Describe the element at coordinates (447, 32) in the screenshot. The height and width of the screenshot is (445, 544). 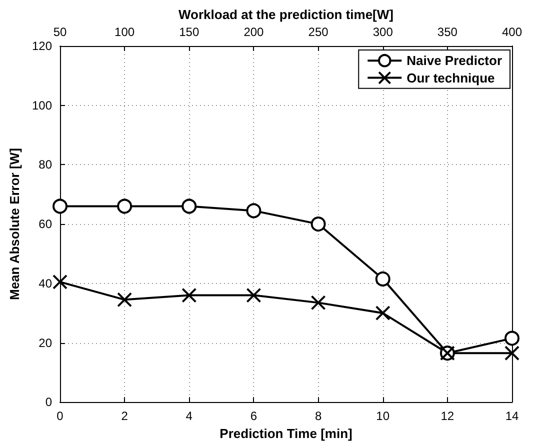
I see `x2-tick-label: 350` at that location.